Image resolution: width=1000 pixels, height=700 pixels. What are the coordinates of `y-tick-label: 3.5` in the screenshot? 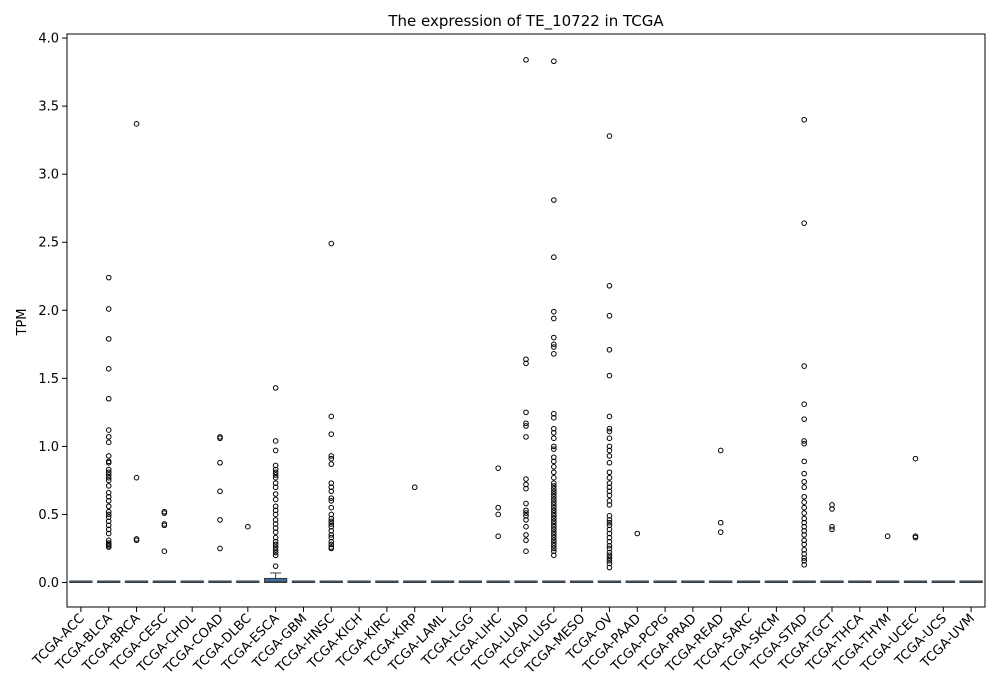 It's located at (48, 107).